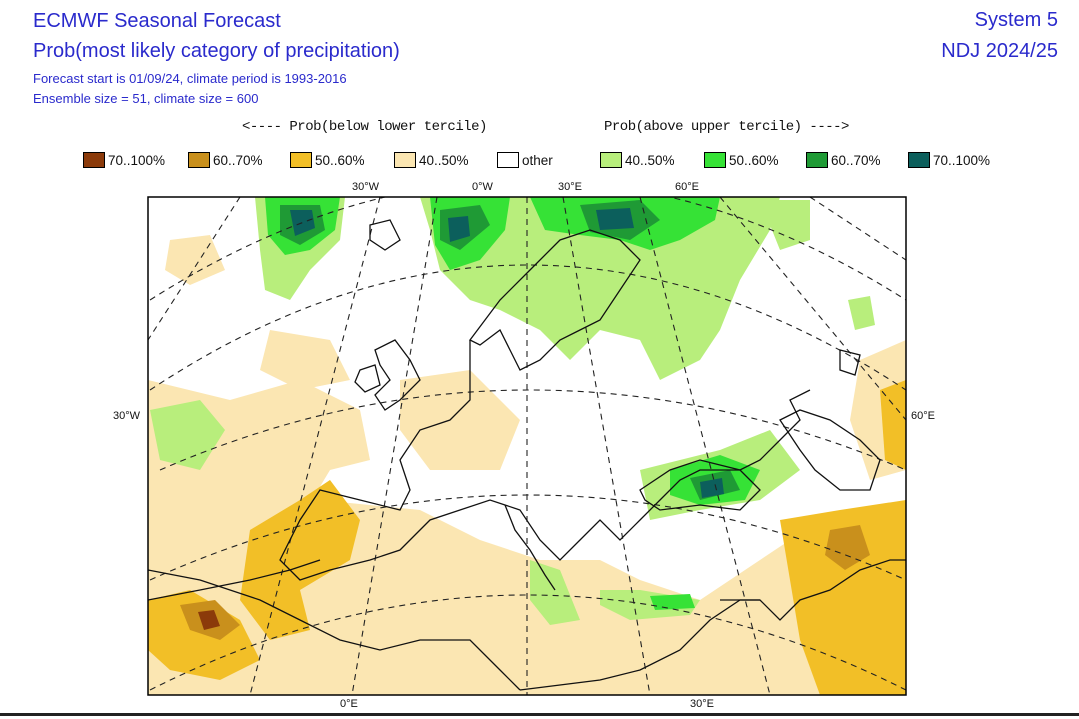  What do you see at coordinates (726, 127) in the screenshot?
I see `legend-above-title: Prob(above upper tercile) ---->` at bounding box center [726, 127].